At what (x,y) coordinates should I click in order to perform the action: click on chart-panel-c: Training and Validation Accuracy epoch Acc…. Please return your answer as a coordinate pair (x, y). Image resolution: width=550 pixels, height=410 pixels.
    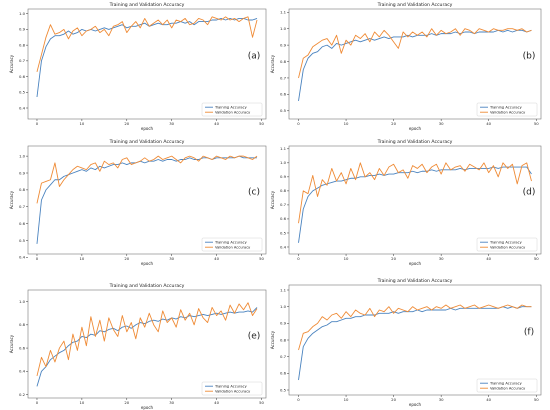
    Looking at the image, I should click on (138, 202).